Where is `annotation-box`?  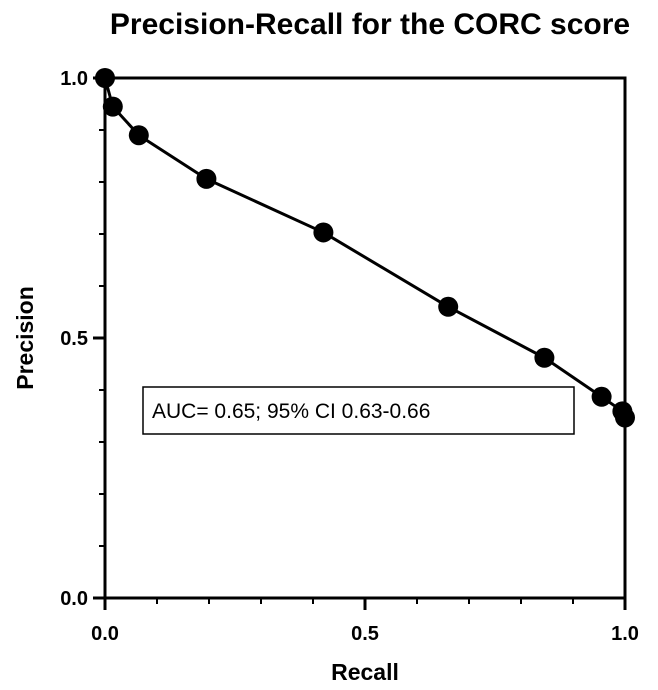
annotation-box is located at coordinates (358, 410).